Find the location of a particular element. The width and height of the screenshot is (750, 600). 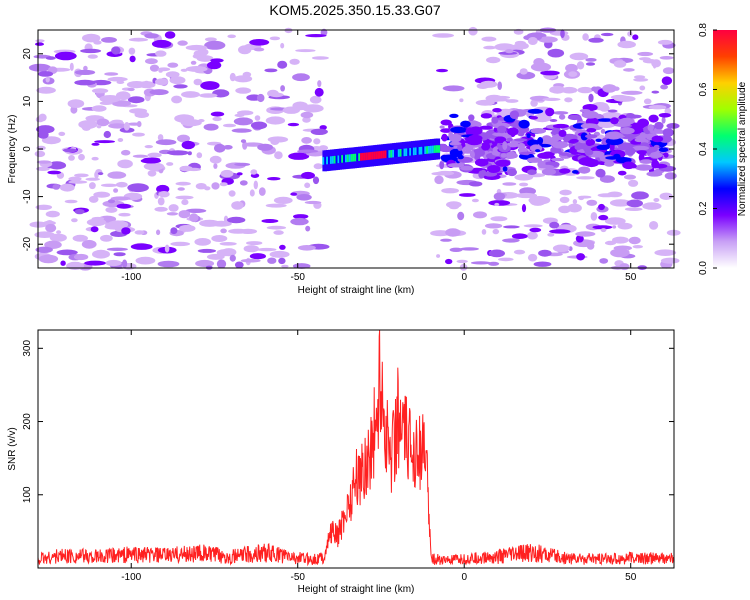

y-tick-label: -10 is located at coordinates (27, 196).